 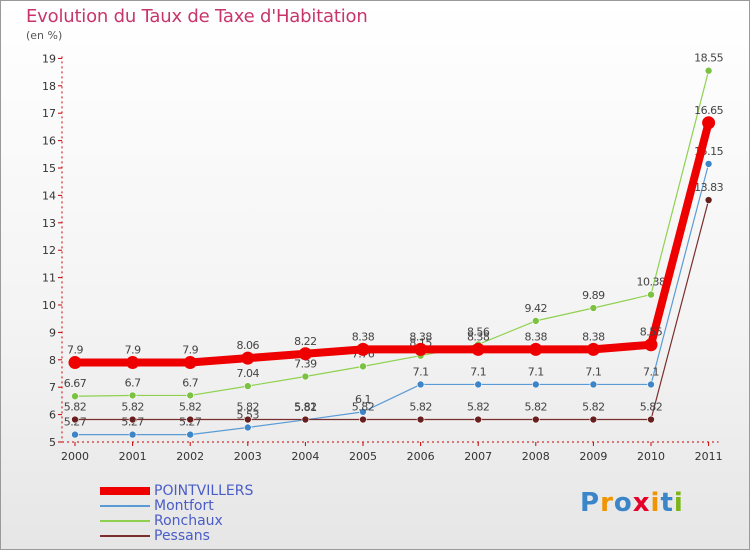 I want to click on x-tick-label: 2001, so click(x=133, y=456).